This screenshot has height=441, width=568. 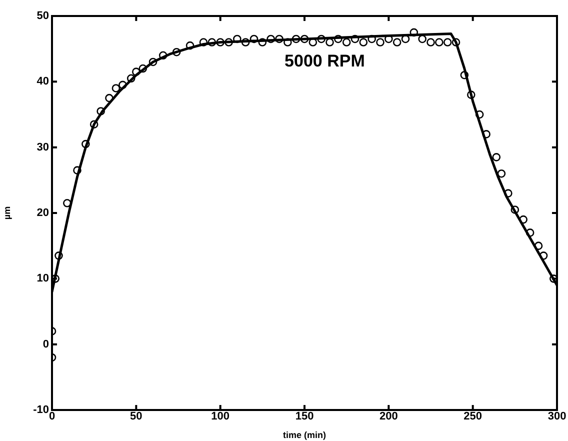 I want to click on y-tick-label: 30, so click(x=42, y=147).